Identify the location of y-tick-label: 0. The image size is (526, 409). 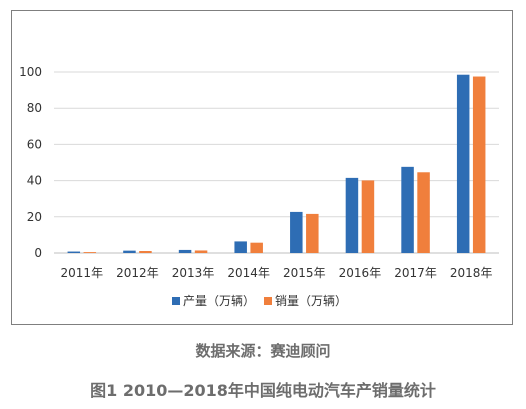
(38, 253).